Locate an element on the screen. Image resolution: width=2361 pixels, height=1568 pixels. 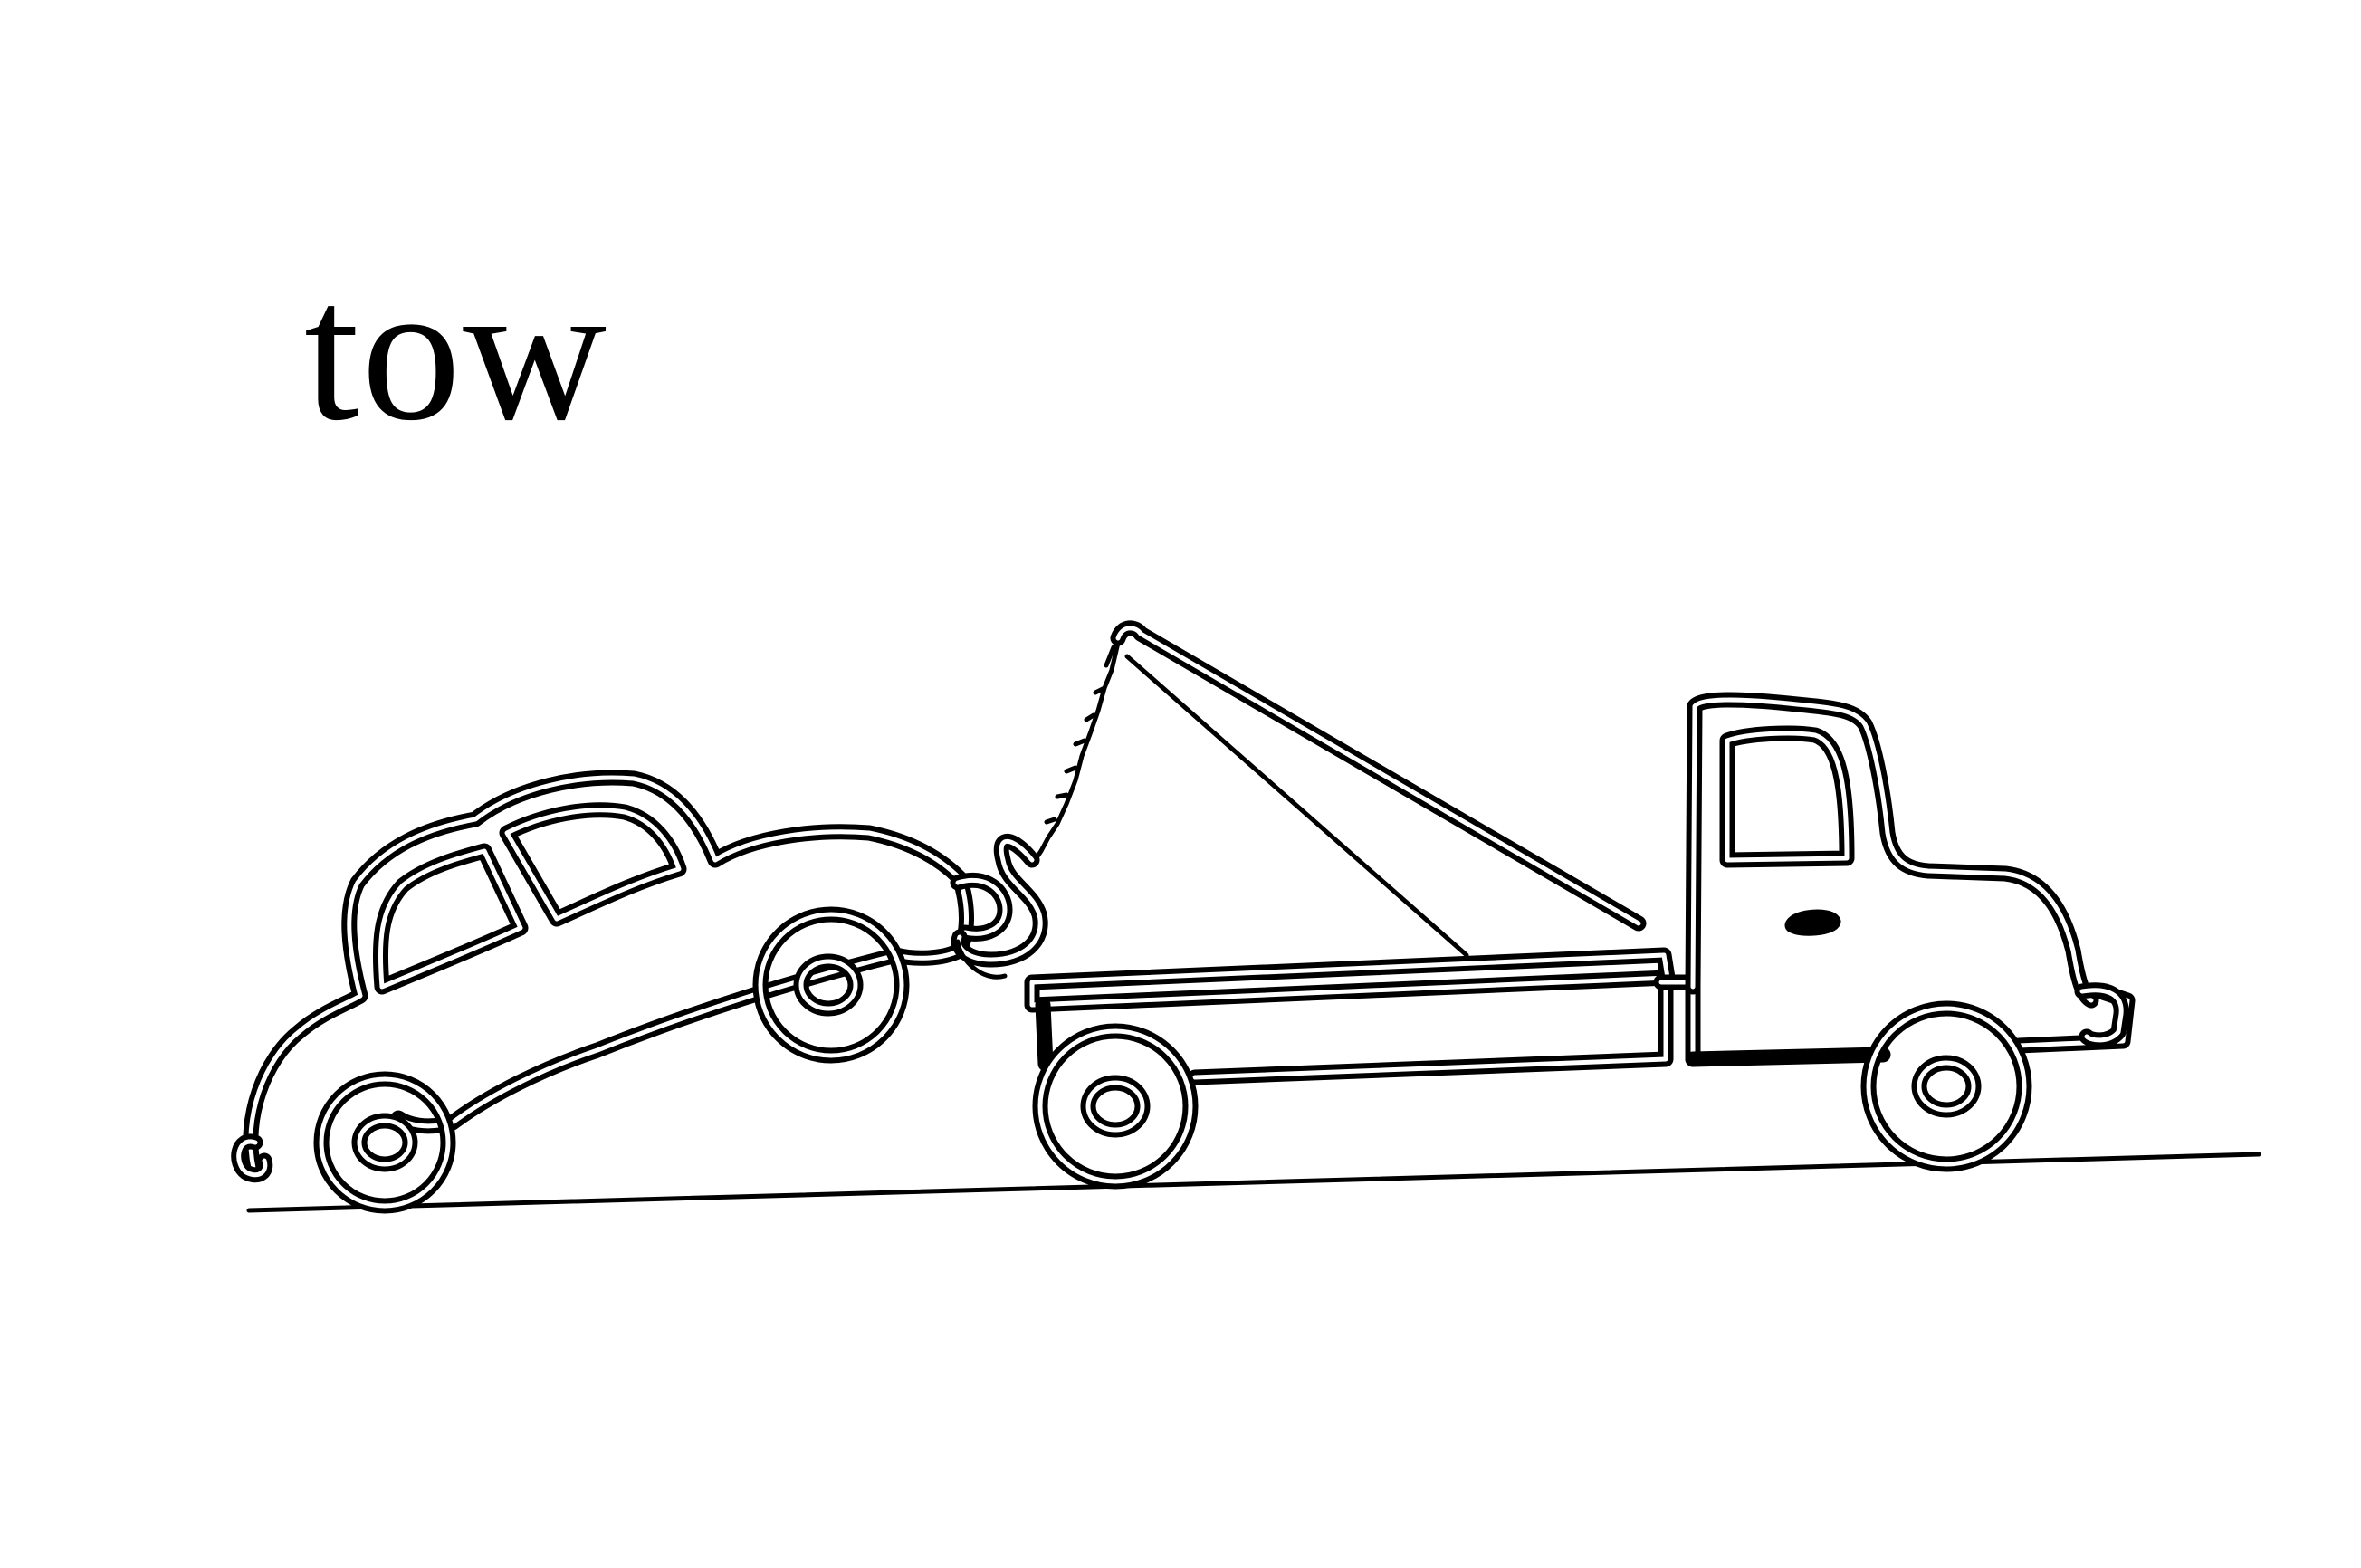
truck-rear-wheel is located at coordinates (1115, 1106).